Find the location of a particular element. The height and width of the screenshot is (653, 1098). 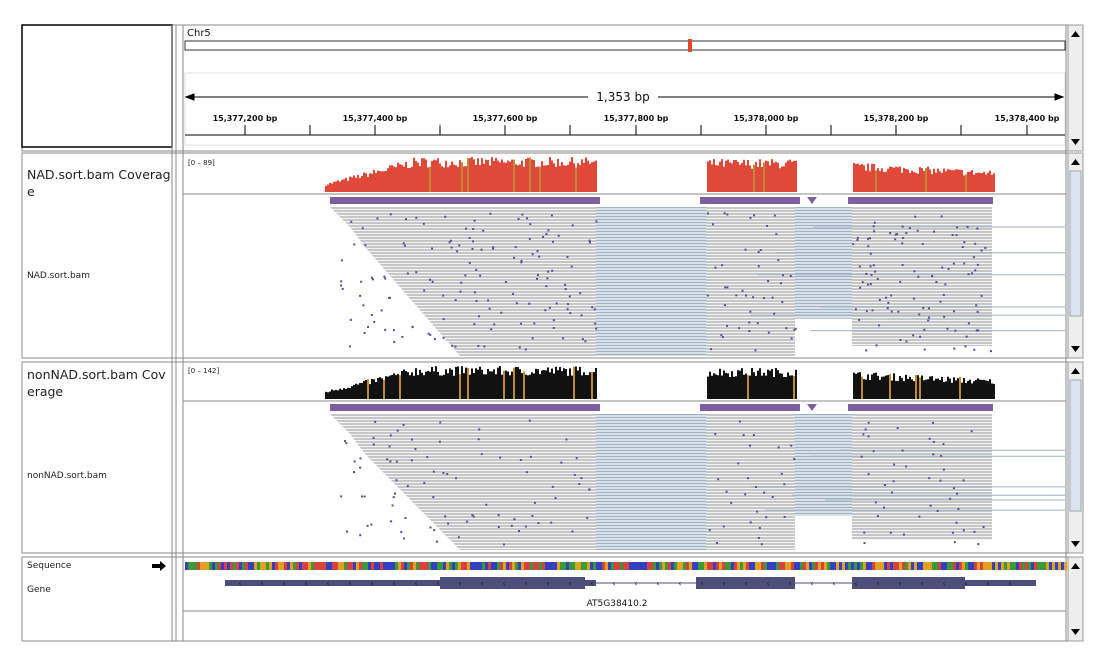

spliced-reads is located at coordinates (823, 263).